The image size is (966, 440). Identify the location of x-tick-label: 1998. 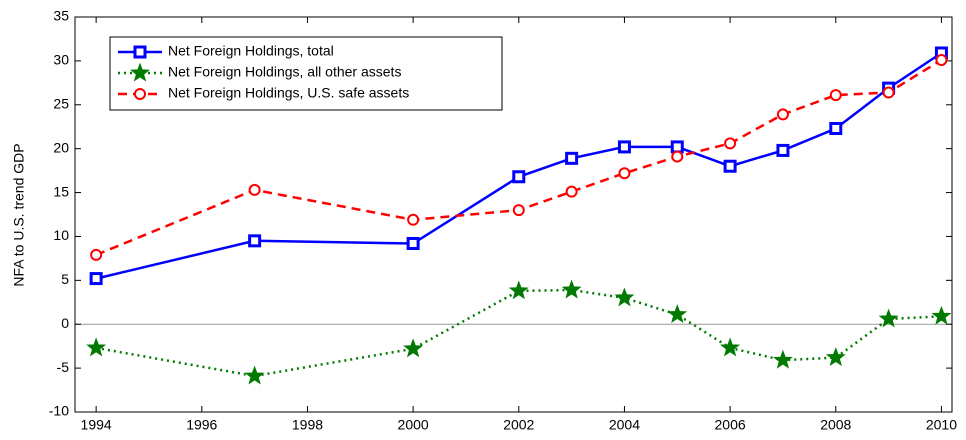
(307, 425).